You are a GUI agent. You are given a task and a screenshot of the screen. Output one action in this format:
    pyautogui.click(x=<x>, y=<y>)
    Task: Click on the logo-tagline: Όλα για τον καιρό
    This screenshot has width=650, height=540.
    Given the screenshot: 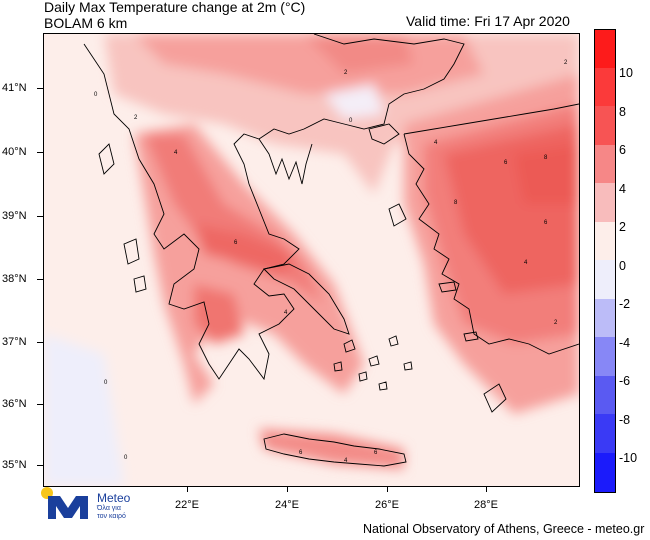 What is the action you would take?
    pyautogui.click(x=111, y=513)
    